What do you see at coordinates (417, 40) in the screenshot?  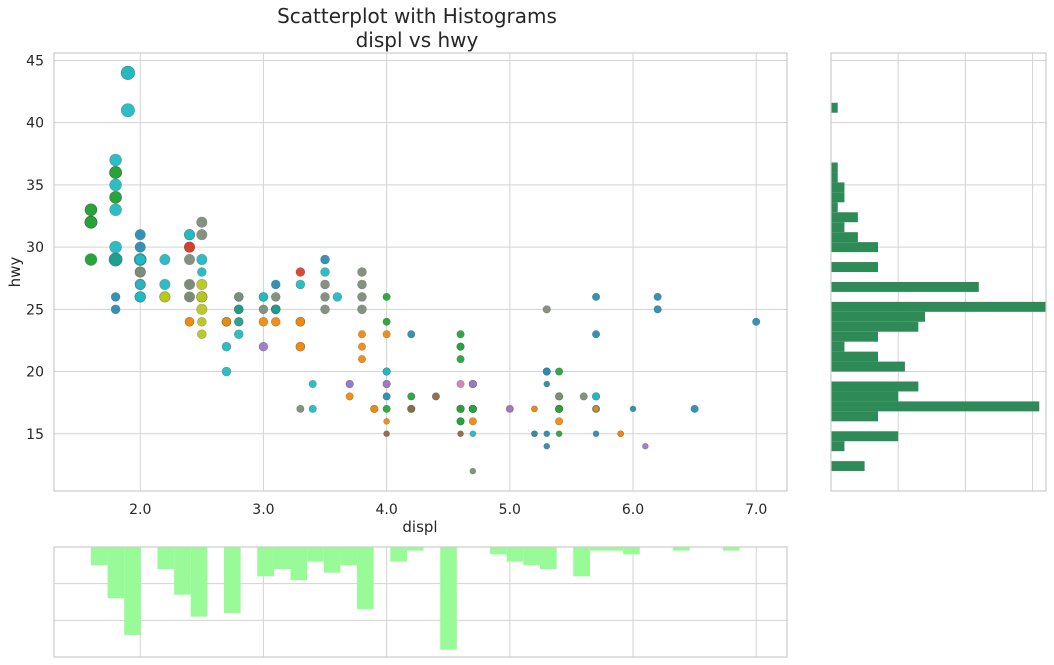 I see `chart-title-line-2: displ vs hwy` at bounding box center [417, 40].